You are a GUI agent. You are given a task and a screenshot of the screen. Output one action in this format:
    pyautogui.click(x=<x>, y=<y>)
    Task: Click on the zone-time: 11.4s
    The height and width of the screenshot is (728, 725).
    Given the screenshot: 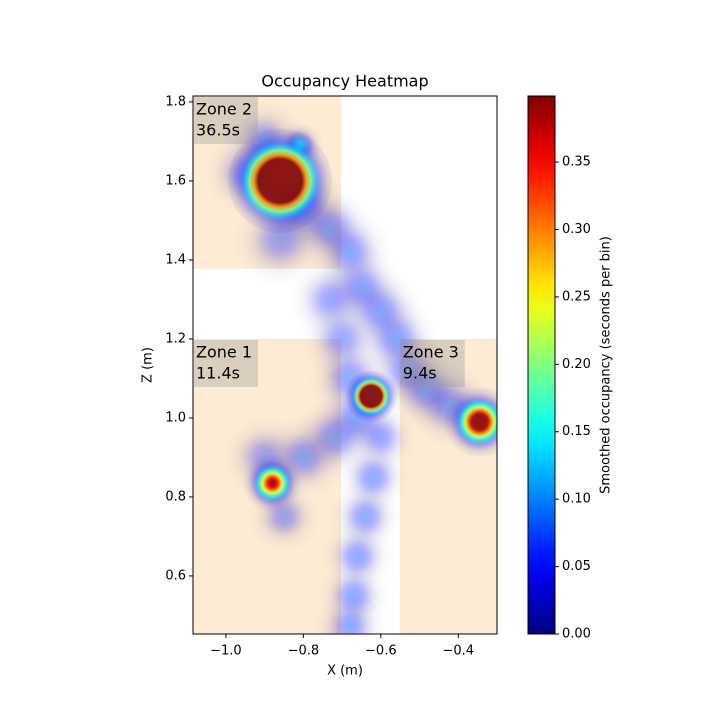 What is the action you would take?
    pyautogui.click(x=218, y=372)
    